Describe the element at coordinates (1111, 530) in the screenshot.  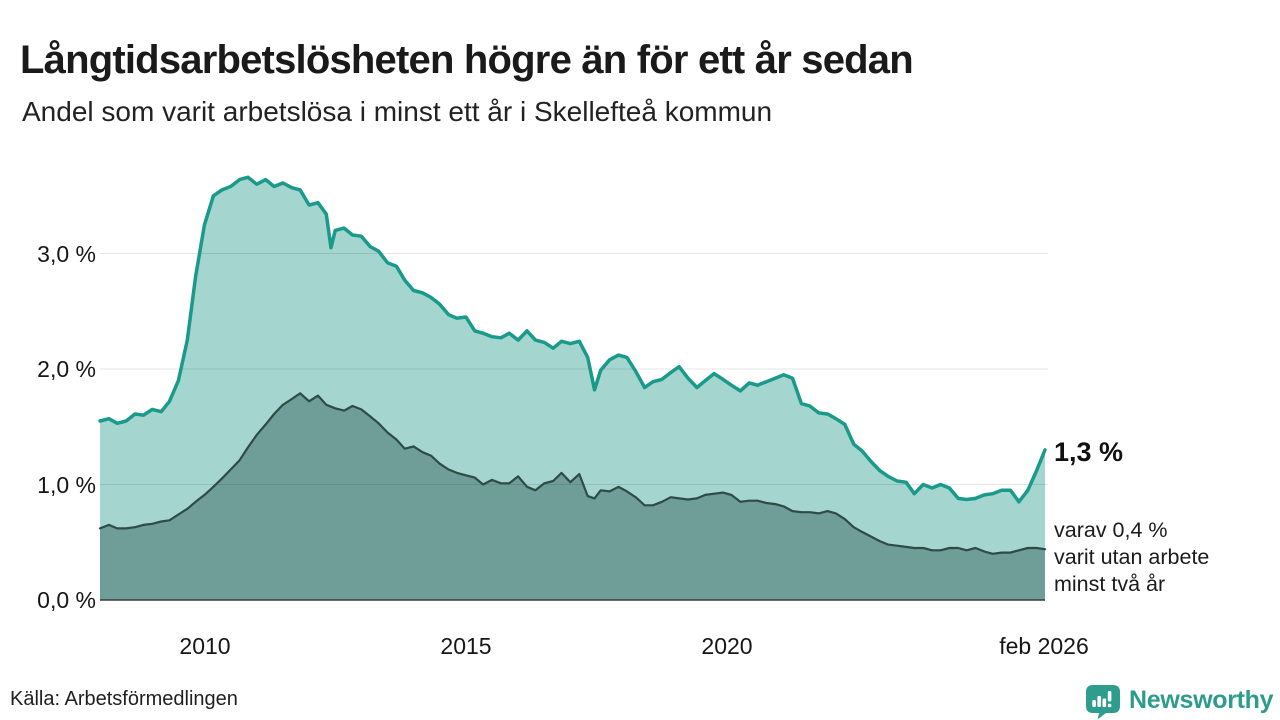
I see `annotation-line-1: varav 0,4 %` at that location.